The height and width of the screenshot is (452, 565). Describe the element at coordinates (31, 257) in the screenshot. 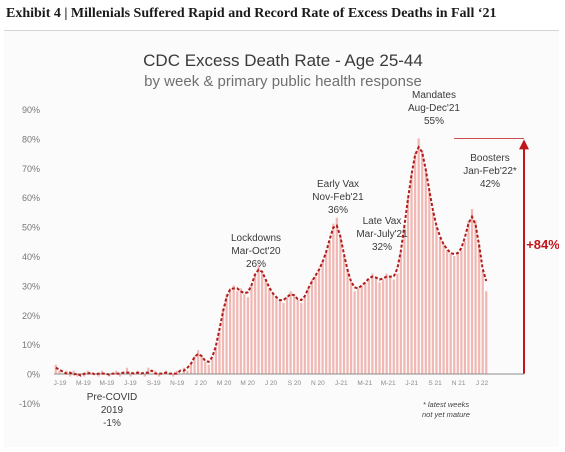

I see `y-tick-label: 40%` at that location.